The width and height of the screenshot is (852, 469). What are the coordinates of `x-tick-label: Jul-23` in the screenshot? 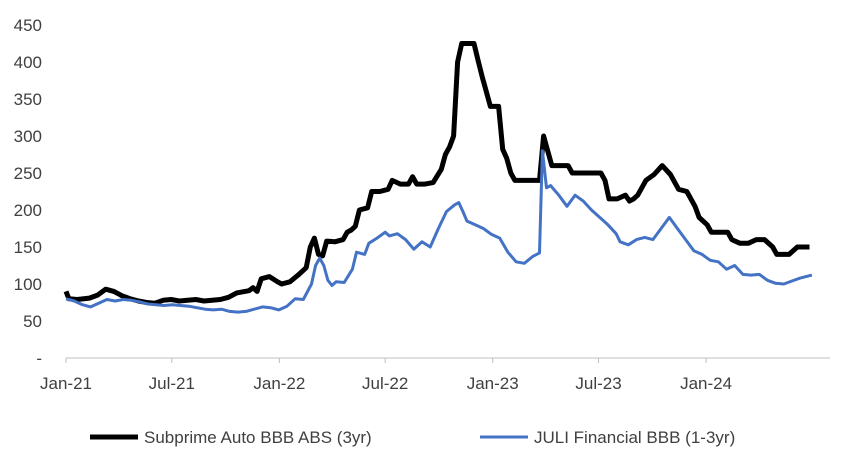 It's located at (598, 383).